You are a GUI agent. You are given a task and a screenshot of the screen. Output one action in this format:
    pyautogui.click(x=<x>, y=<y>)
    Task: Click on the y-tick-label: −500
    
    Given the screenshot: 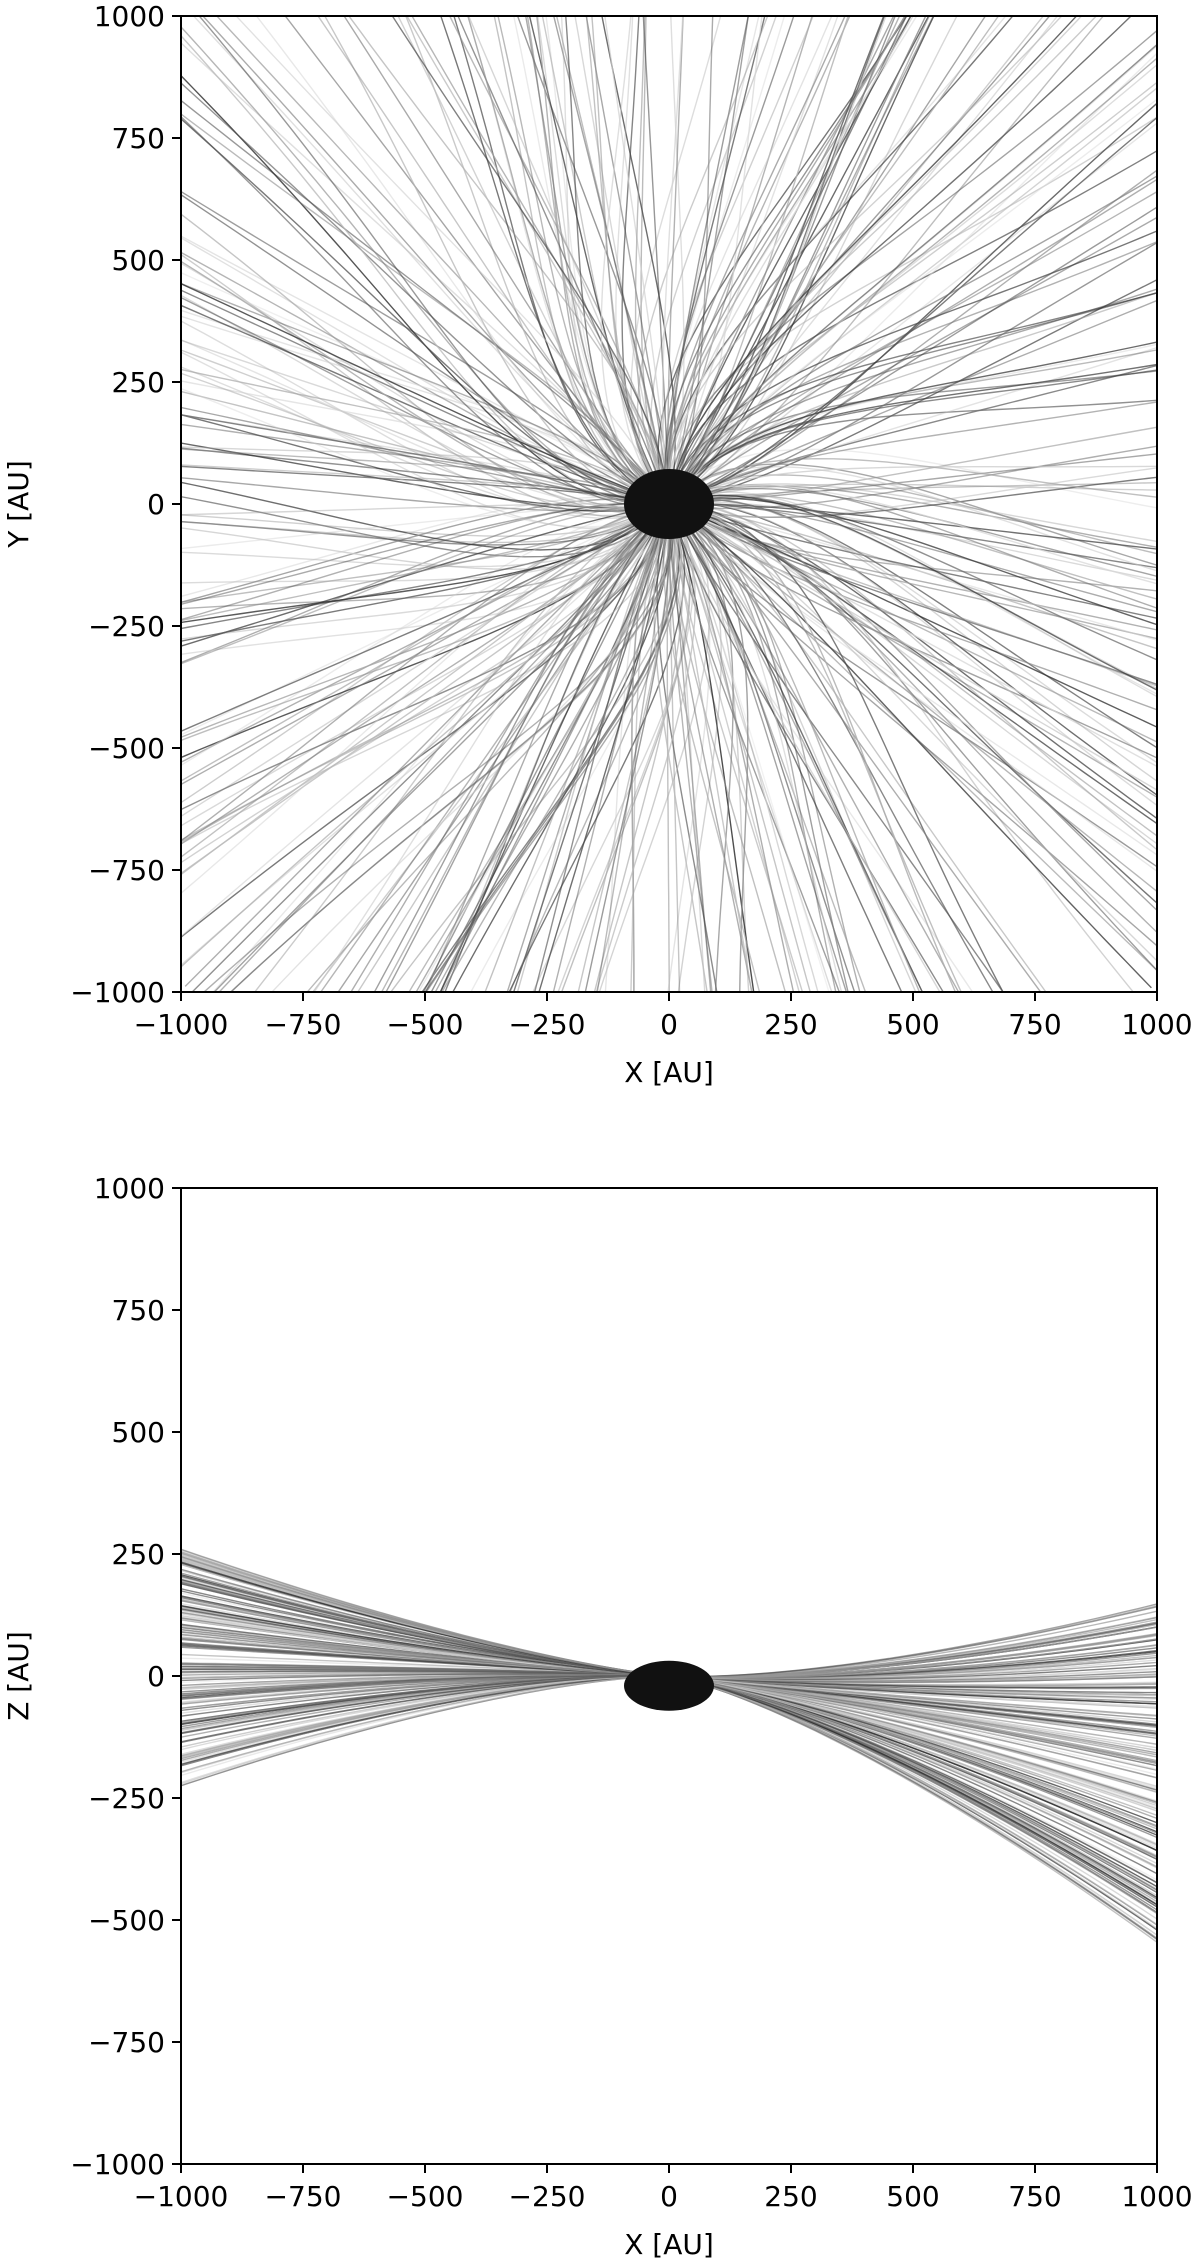 What is the action you would take?
    pyautogui.click(x=126, y=1920)
    